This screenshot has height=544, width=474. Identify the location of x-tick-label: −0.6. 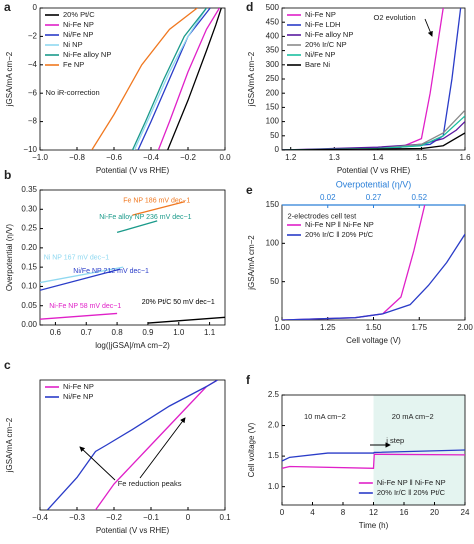
(114, 157).